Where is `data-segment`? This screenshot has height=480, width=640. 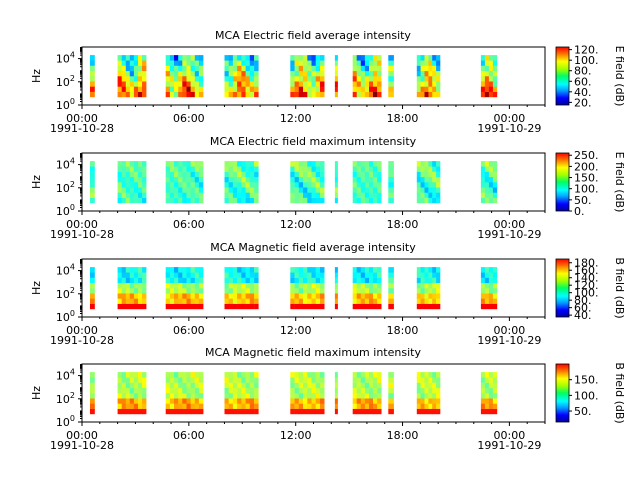 data-segment is located at coordinates (132, 393).